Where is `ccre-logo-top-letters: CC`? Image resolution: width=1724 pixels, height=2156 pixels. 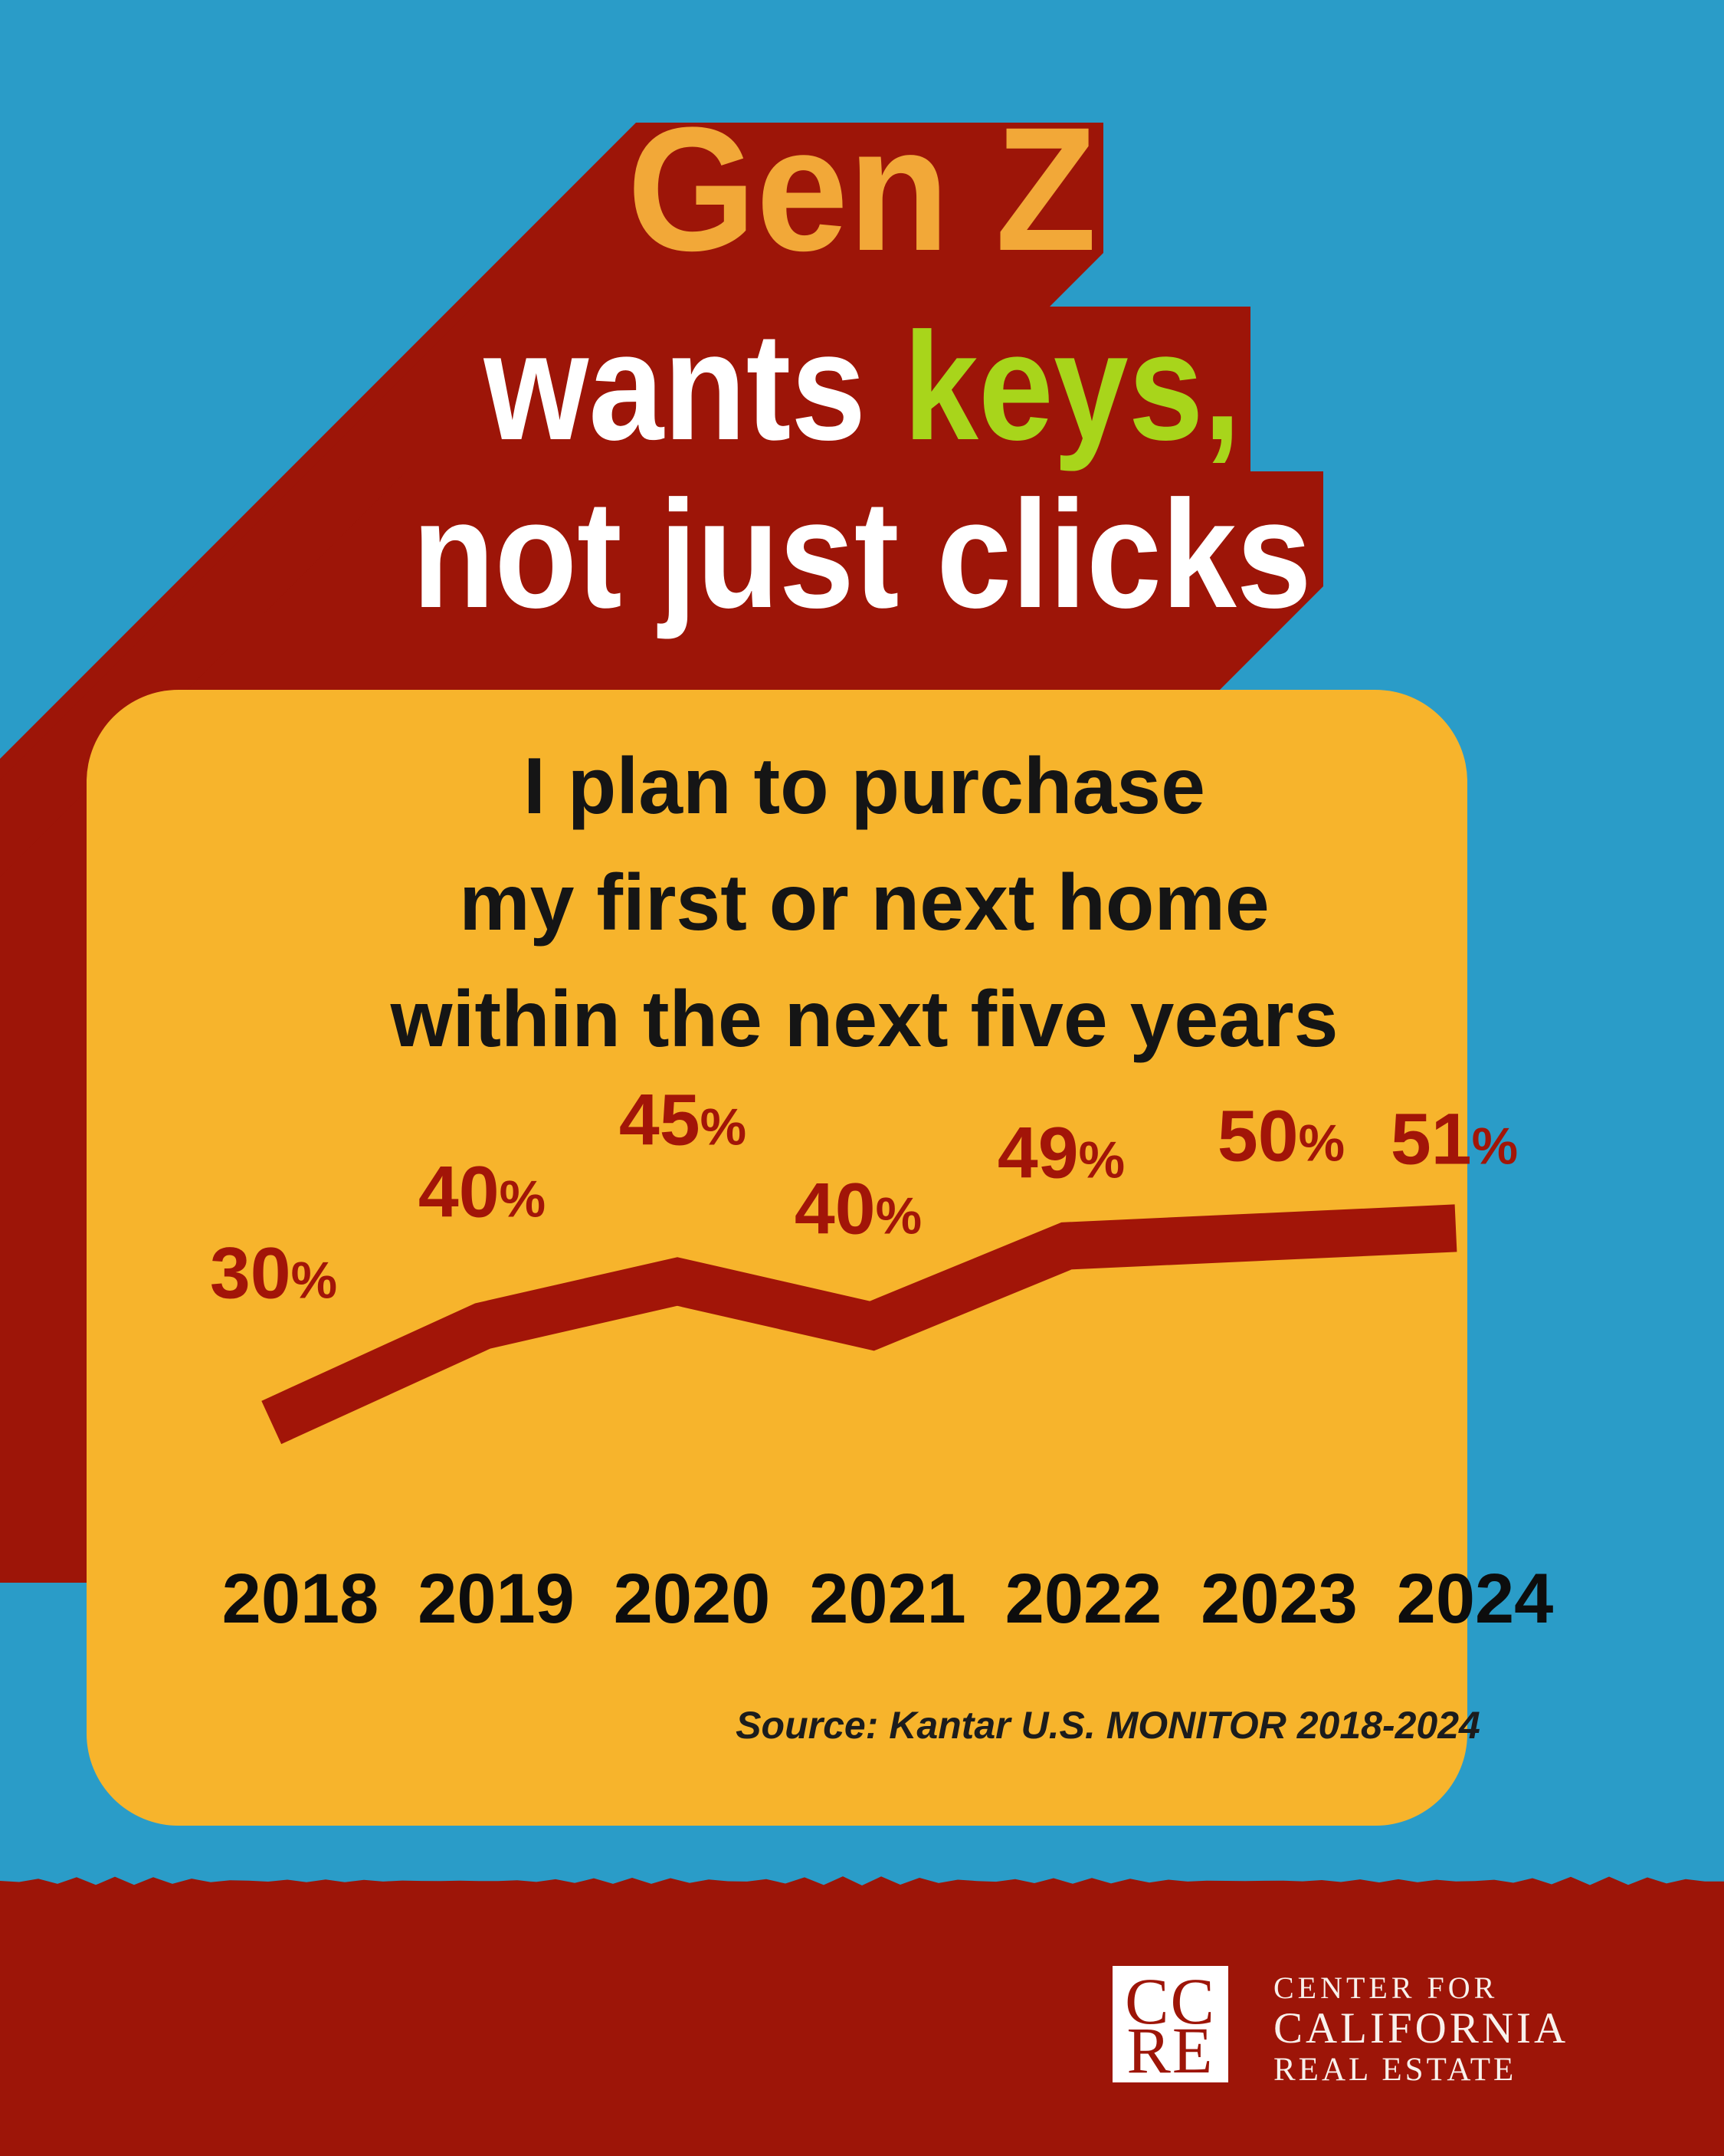
ccre-logo-top-letters: CC is located at coordinates (1170, 2002).